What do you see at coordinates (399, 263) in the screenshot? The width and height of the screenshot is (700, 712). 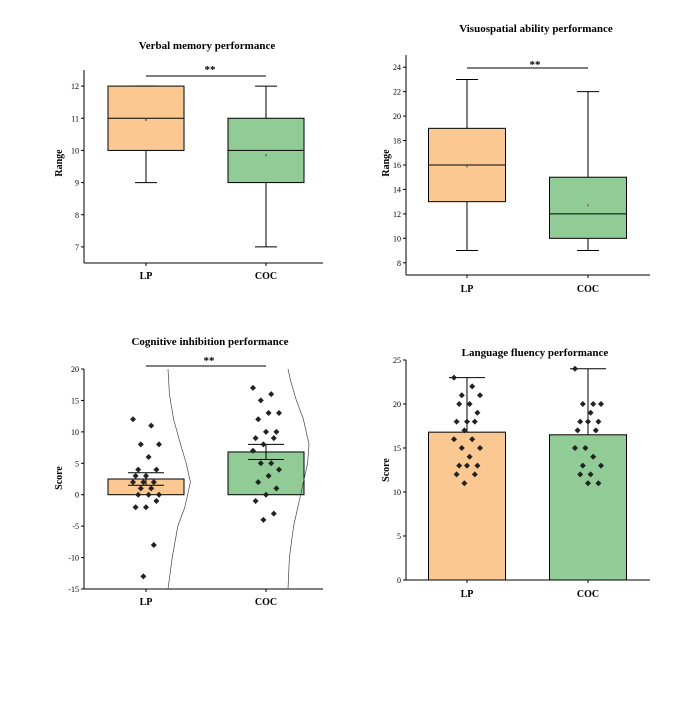 I see `y-tick-label: 8` at bounding box center [399, 263].